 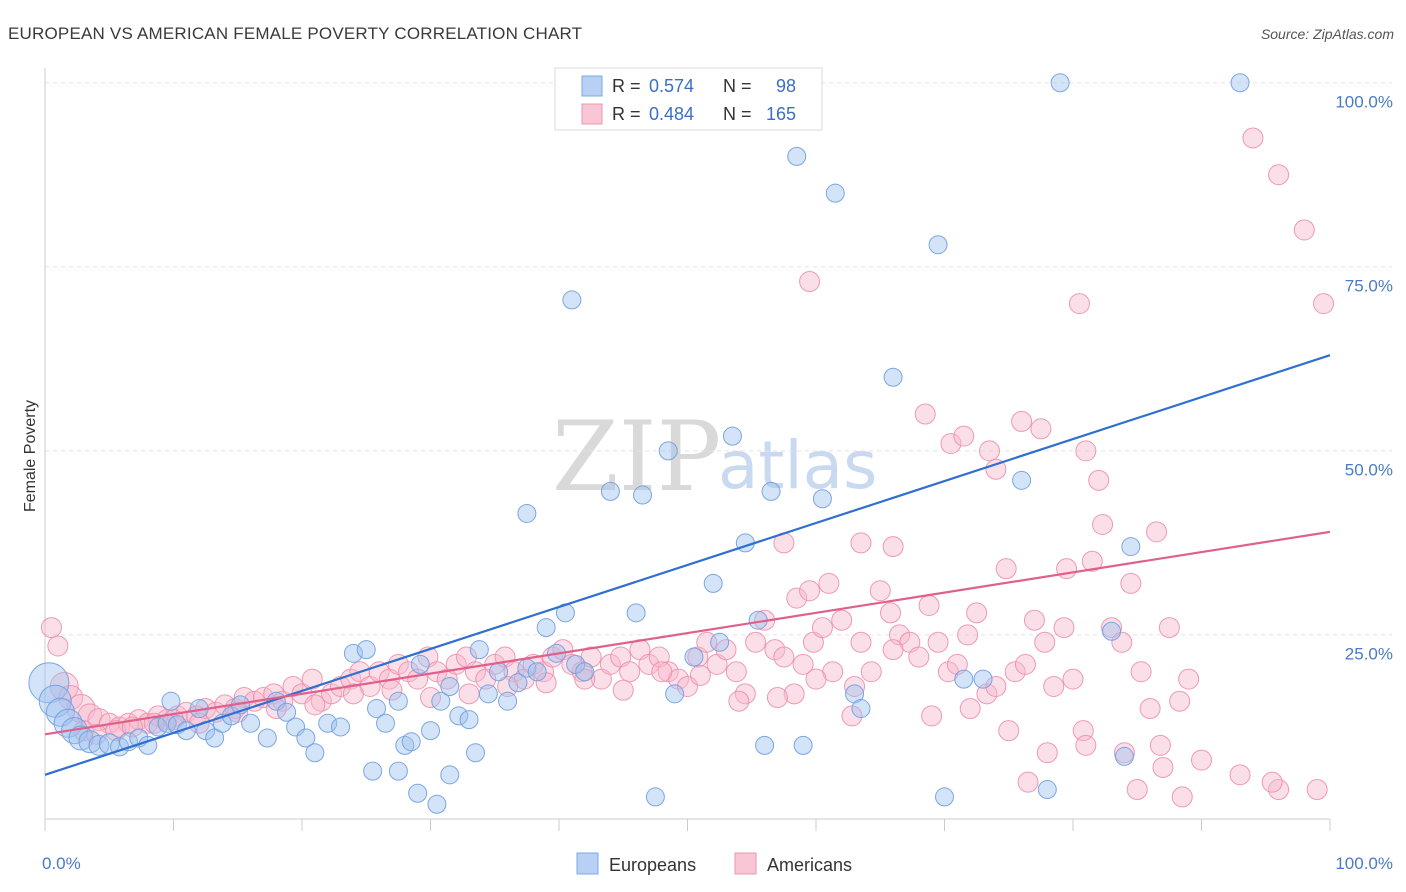 I want to click on y-axis-label: Female Poverty, so click(x=30, y=456).